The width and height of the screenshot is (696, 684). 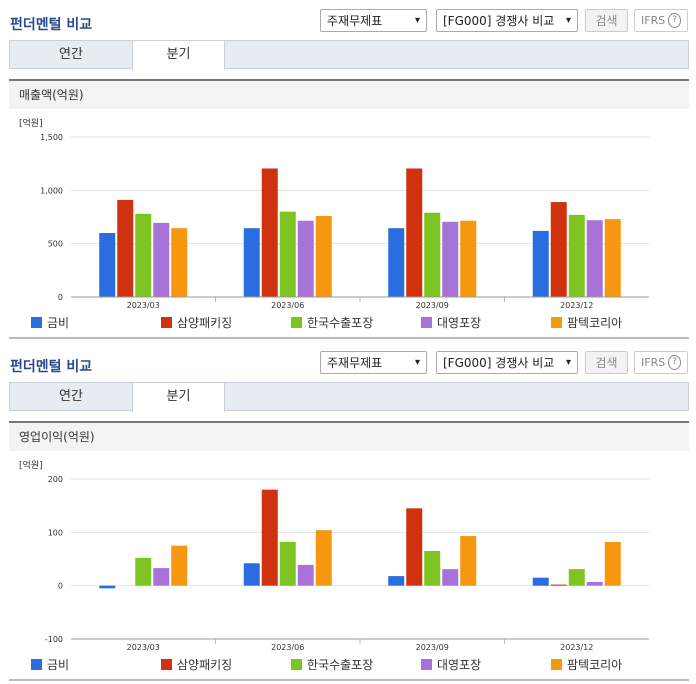 I want to click on y-tick-label: 100, so click(x=55, y=532).